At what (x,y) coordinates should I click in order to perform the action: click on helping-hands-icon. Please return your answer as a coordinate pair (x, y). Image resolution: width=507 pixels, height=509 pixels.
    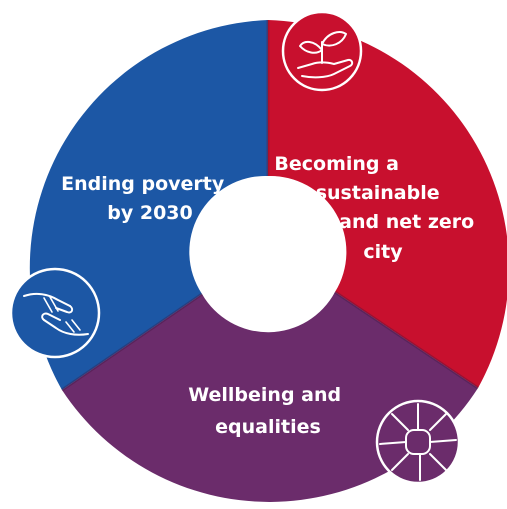
    Looking at the image, I should click on (55, 313).